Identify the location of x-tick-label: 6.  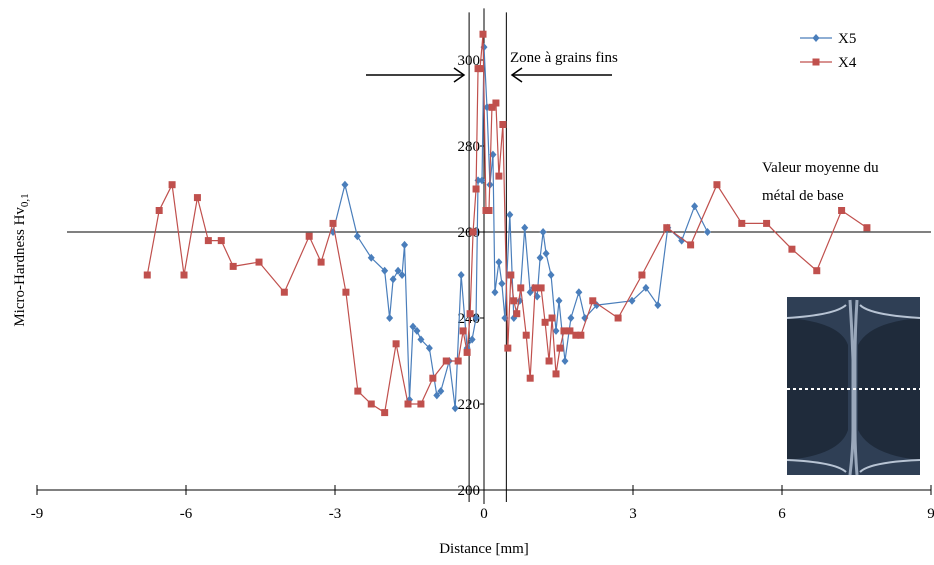
(782, 514).